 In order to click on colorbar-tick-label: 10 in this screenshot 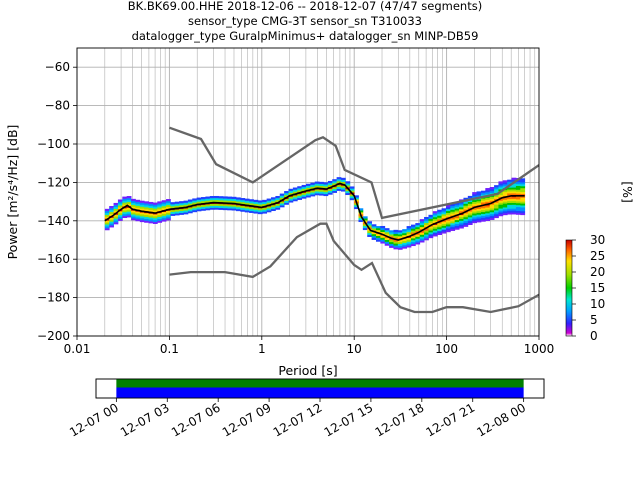, I will do `click(597, 304)`.